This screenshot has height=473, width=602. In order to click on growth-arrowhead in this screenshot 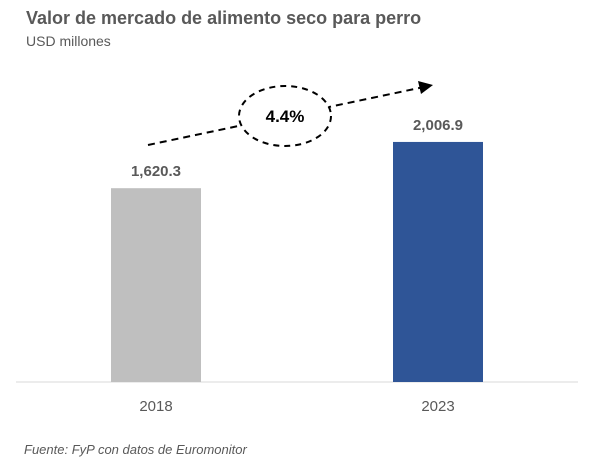, I will do `click(425, 87)`.